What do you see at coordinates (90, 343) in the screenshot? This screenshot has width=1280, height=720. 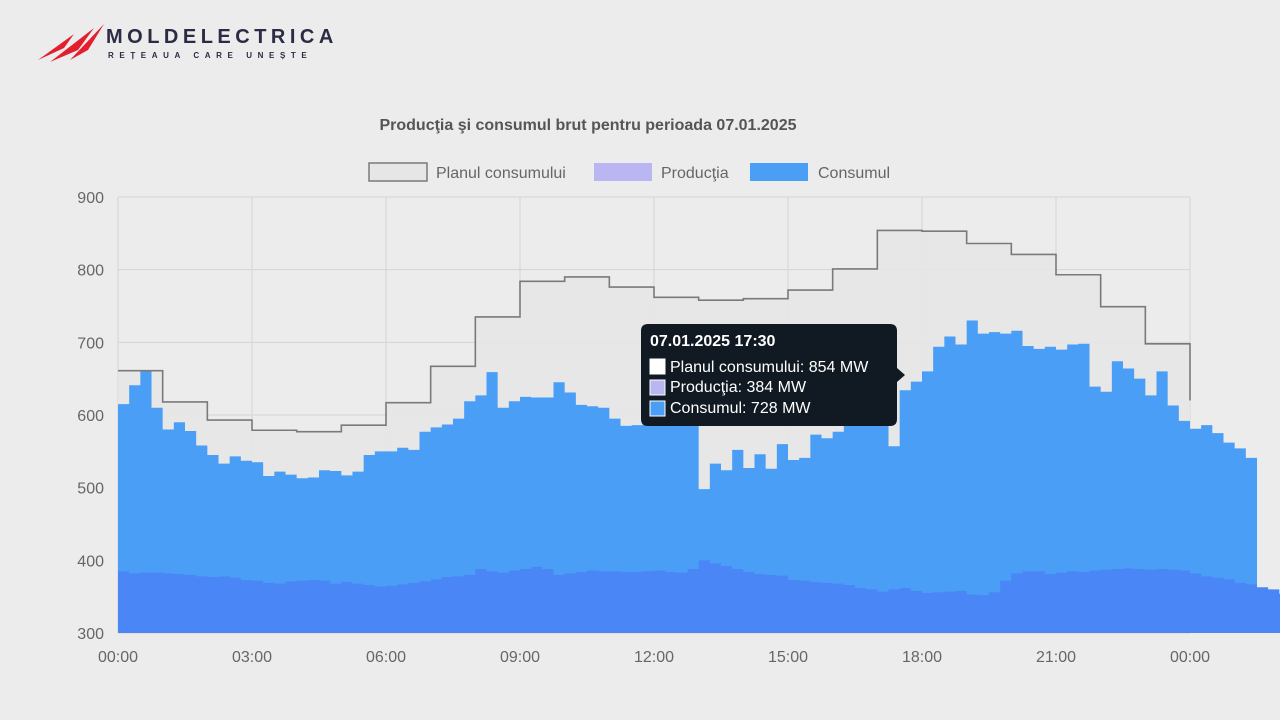 I see `y-tick-label: 700` at bounding box center [90, 343].